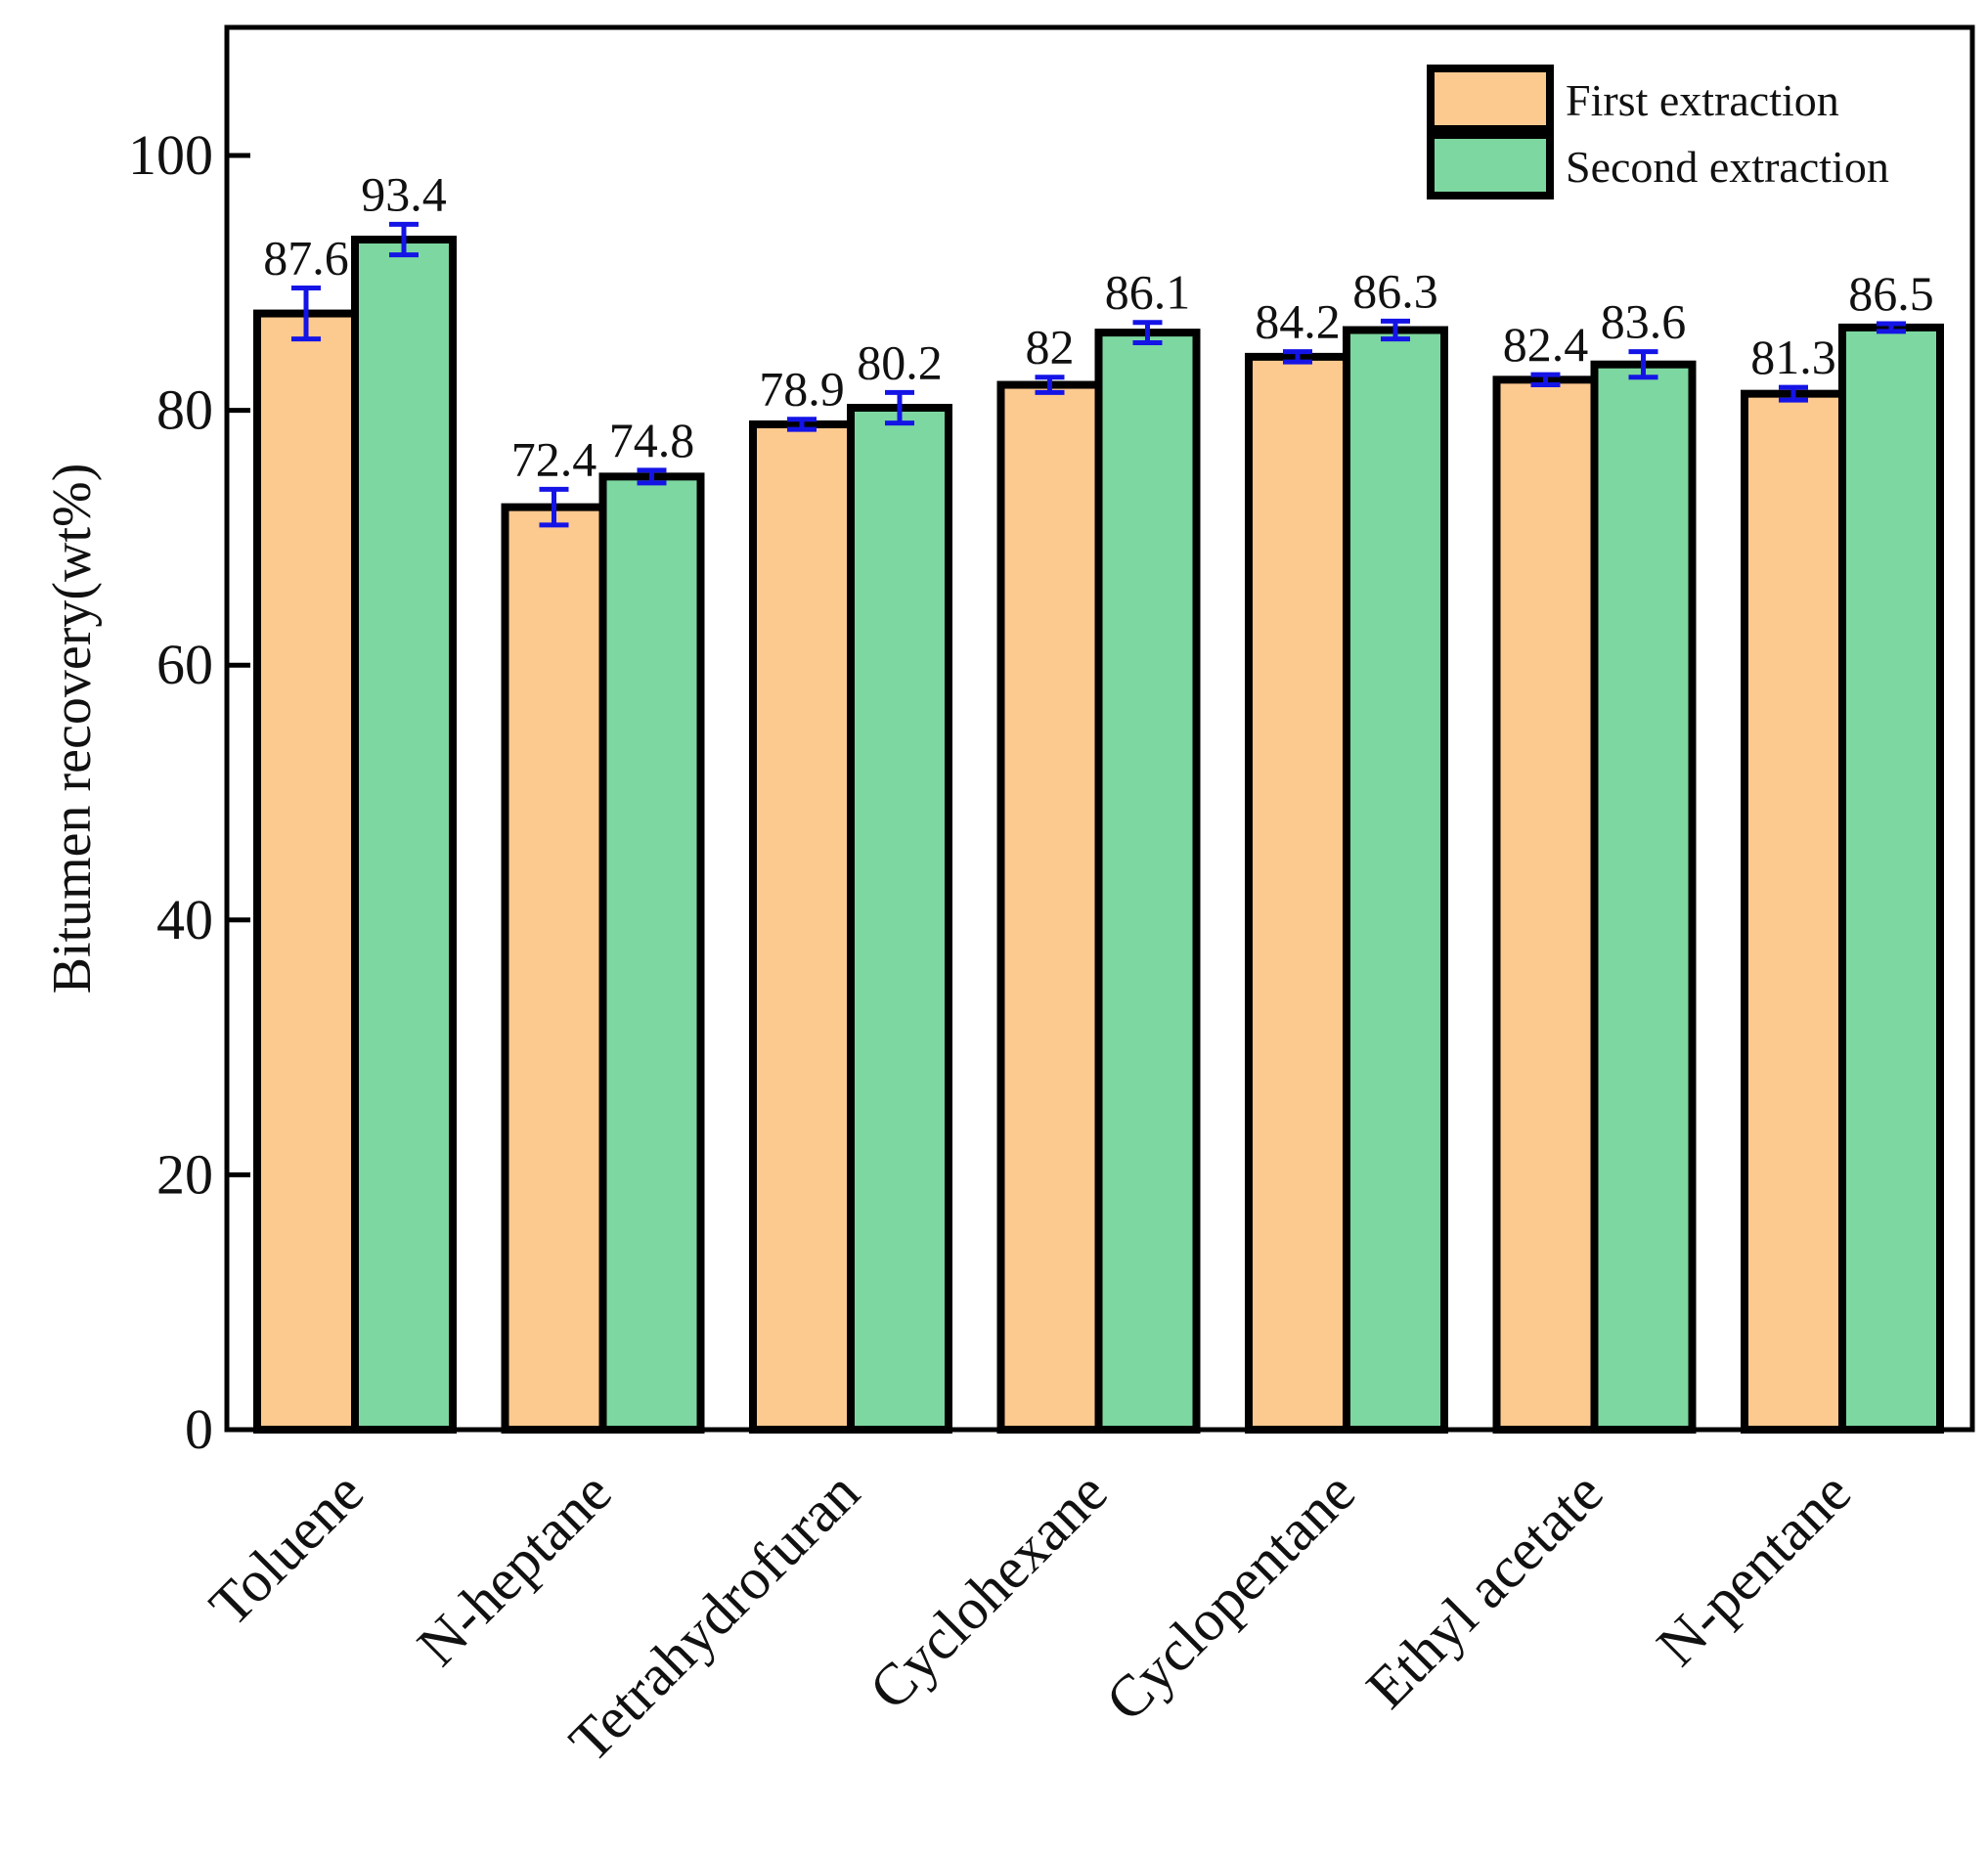 Image resolution: width=1988 pixels, height=1856 pixels. I want to click on data-label: 82.4, so click(1546, 345).